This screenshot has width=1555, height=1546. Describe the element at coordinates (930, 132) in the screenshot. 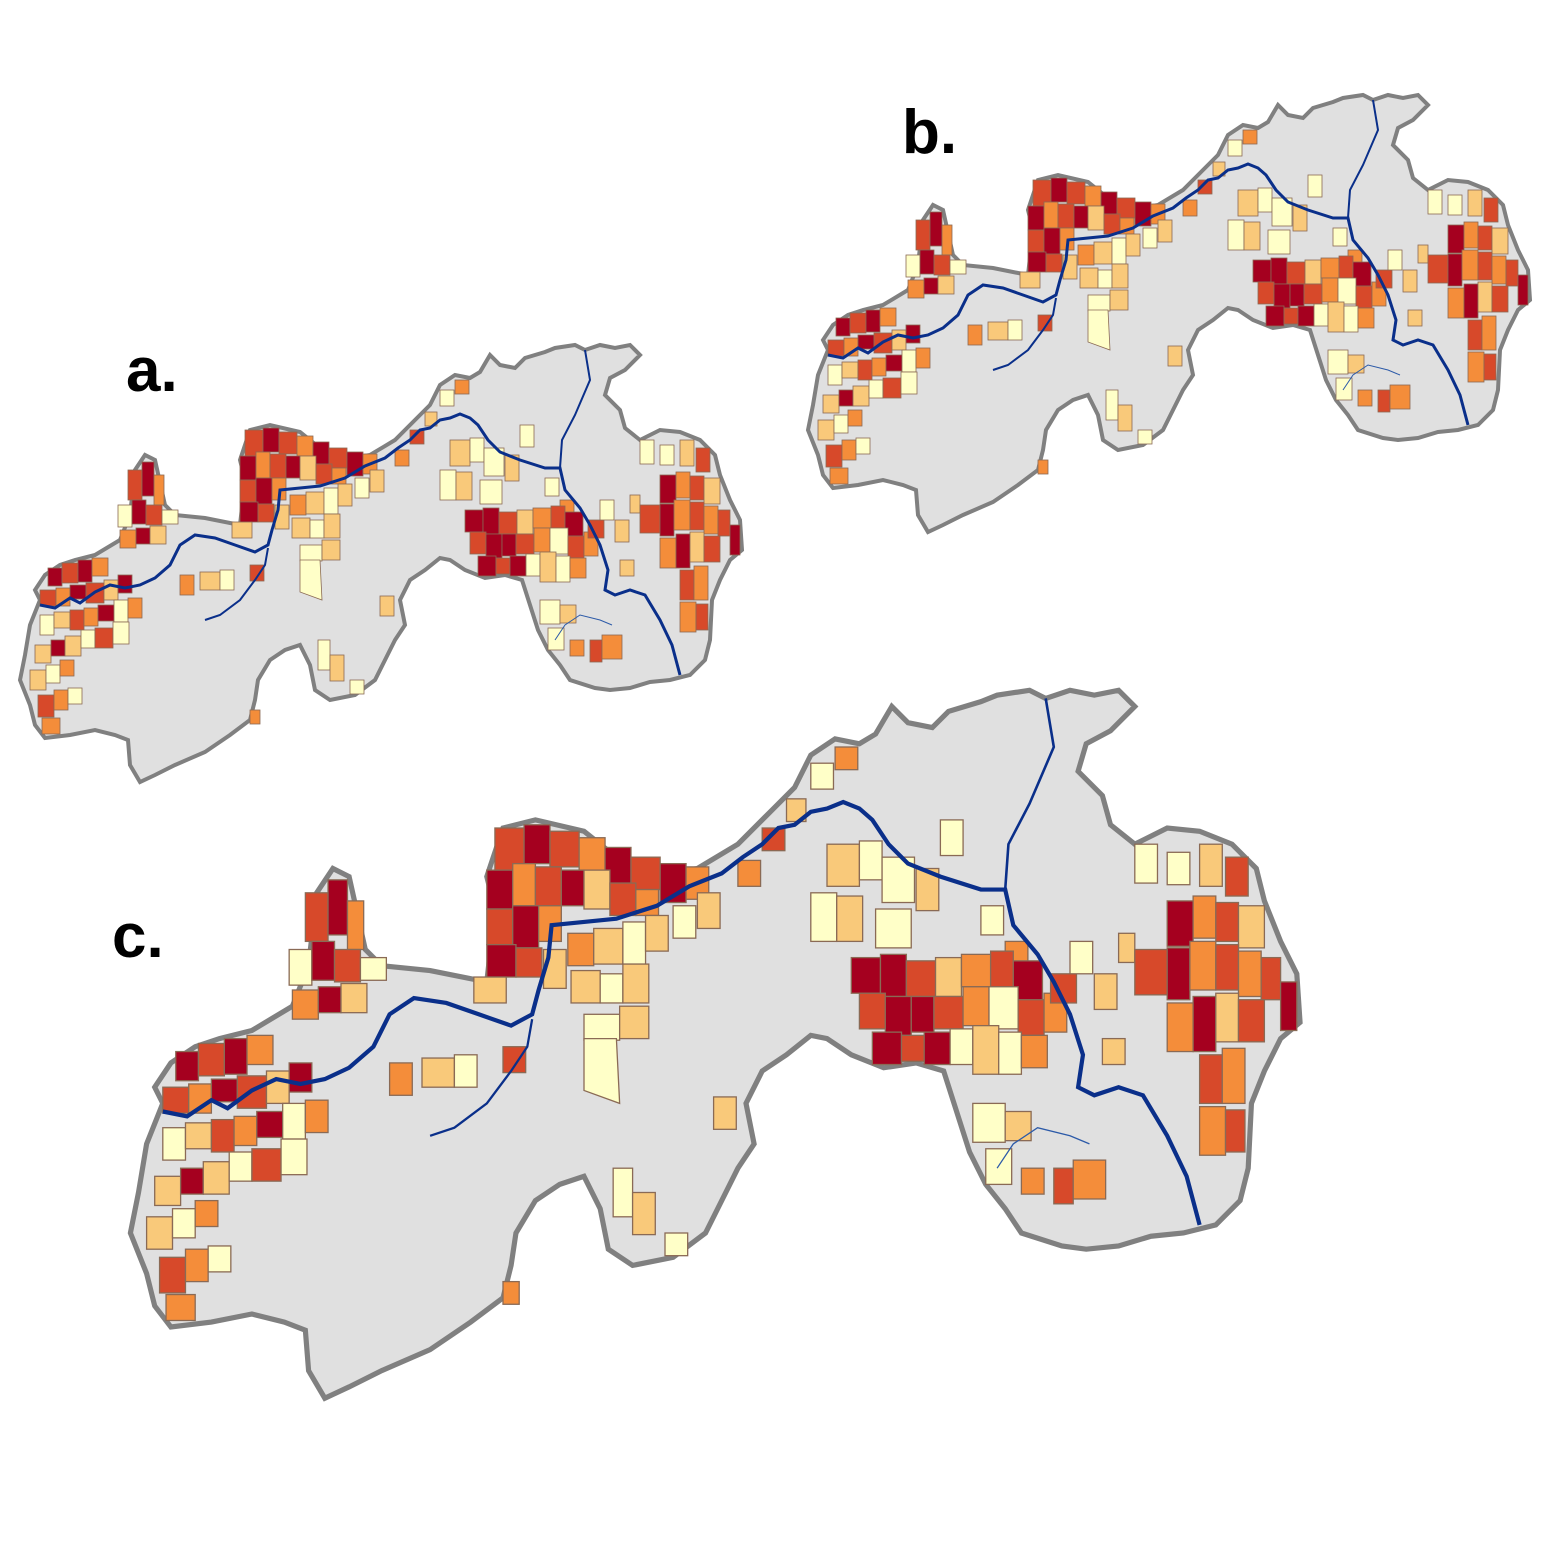

I see `panel-label-b: b.` at that location.